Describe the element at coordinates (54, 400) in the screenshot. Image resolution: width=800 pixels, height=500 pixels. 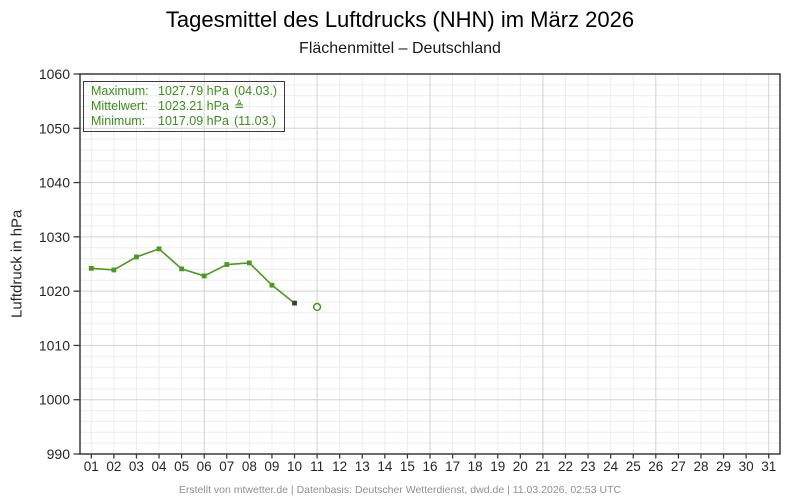
I see `svg-text: 1000` at that location.